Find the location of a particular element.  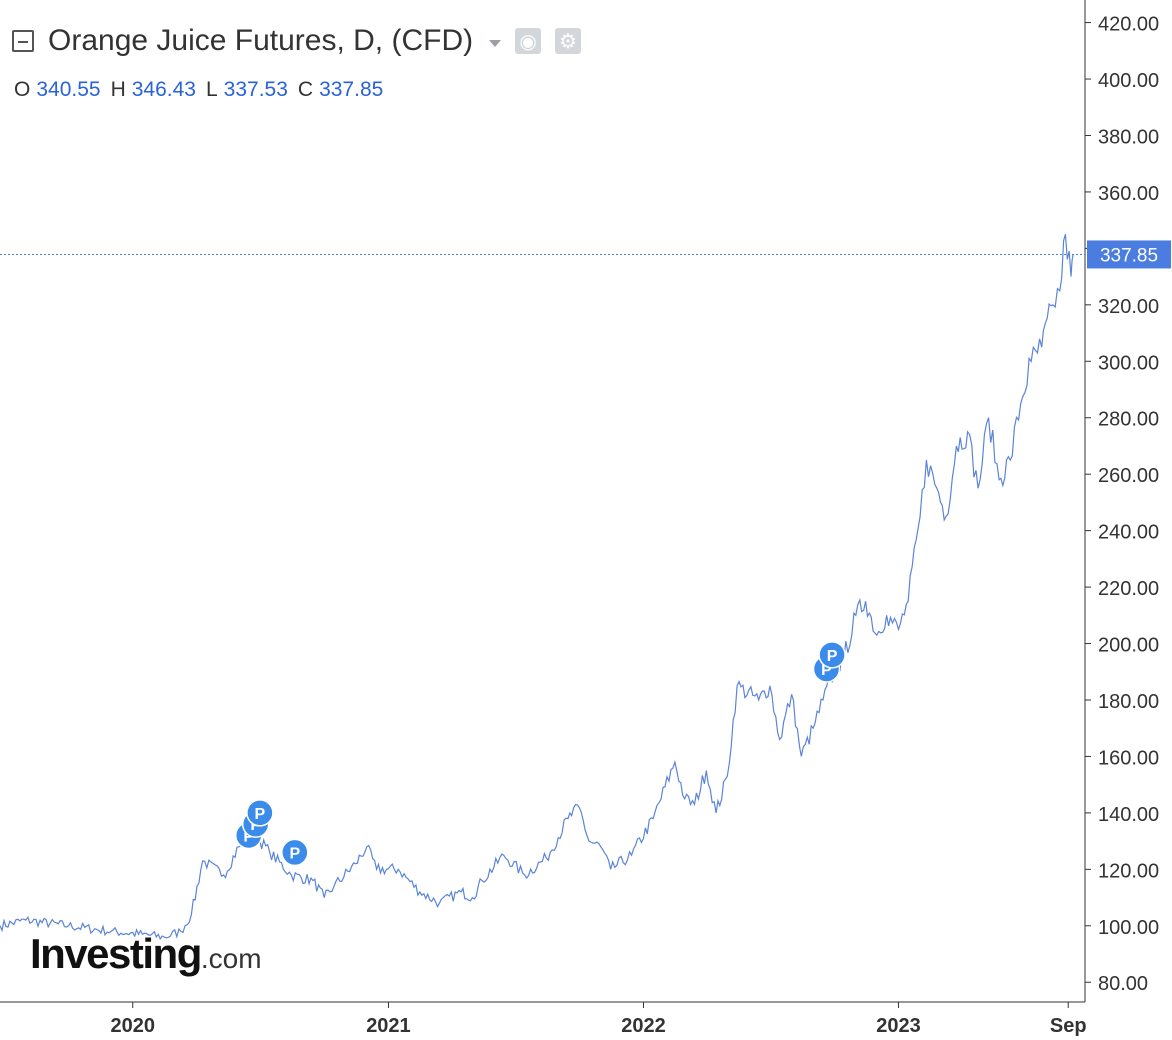

collapse-icon is located at coordinates (23, 41).